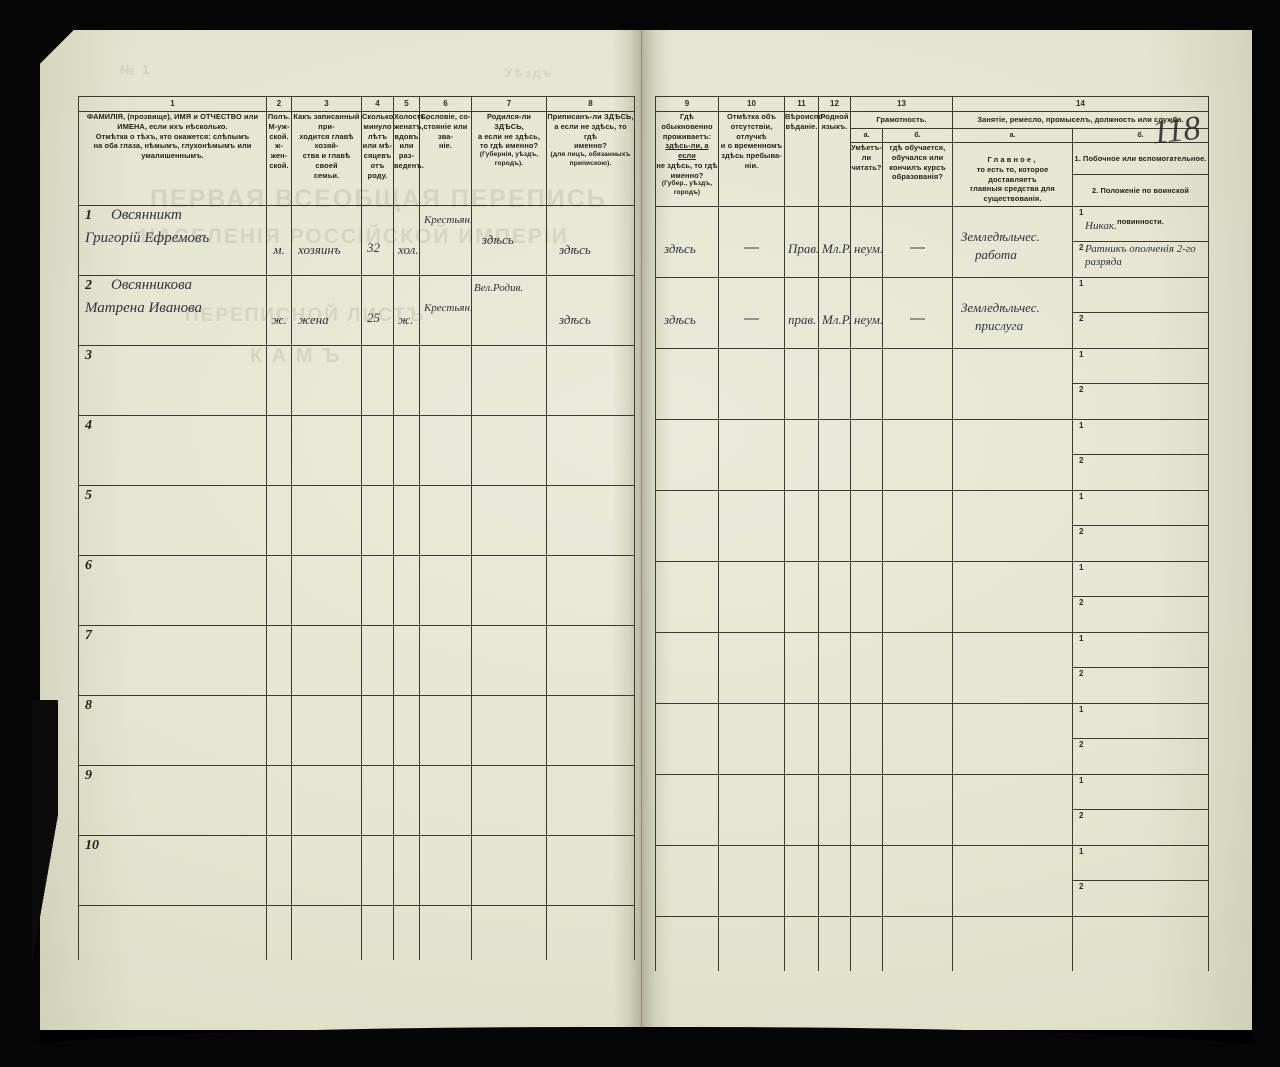 This screenshot has height=1067, width=1280. What do you see at coordinates (377, 240) in the screenshot?
I see `cell-age-col4: 32` at bounding box center [377, 240].